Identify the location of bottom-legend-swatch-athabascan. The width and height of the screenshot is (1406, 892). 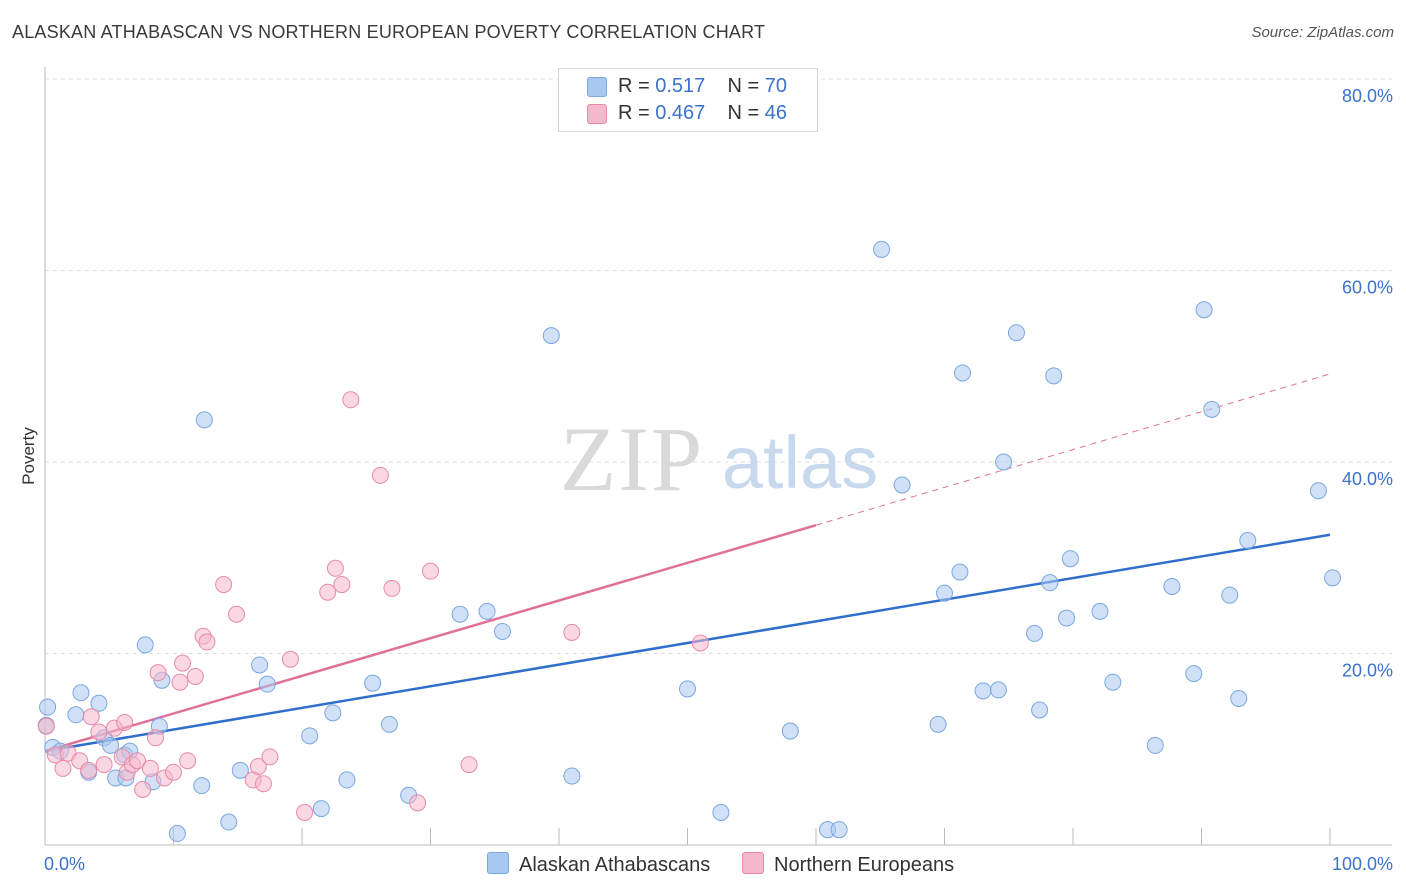
(498, 863).